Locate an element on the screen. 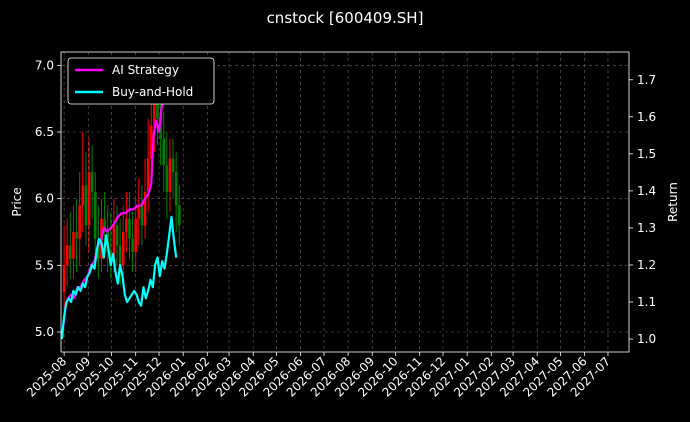 Image resolution: width=690 pixels, height=422 pixels. y-tick-label-right: 1.3 is located at coordinates (646, 228).